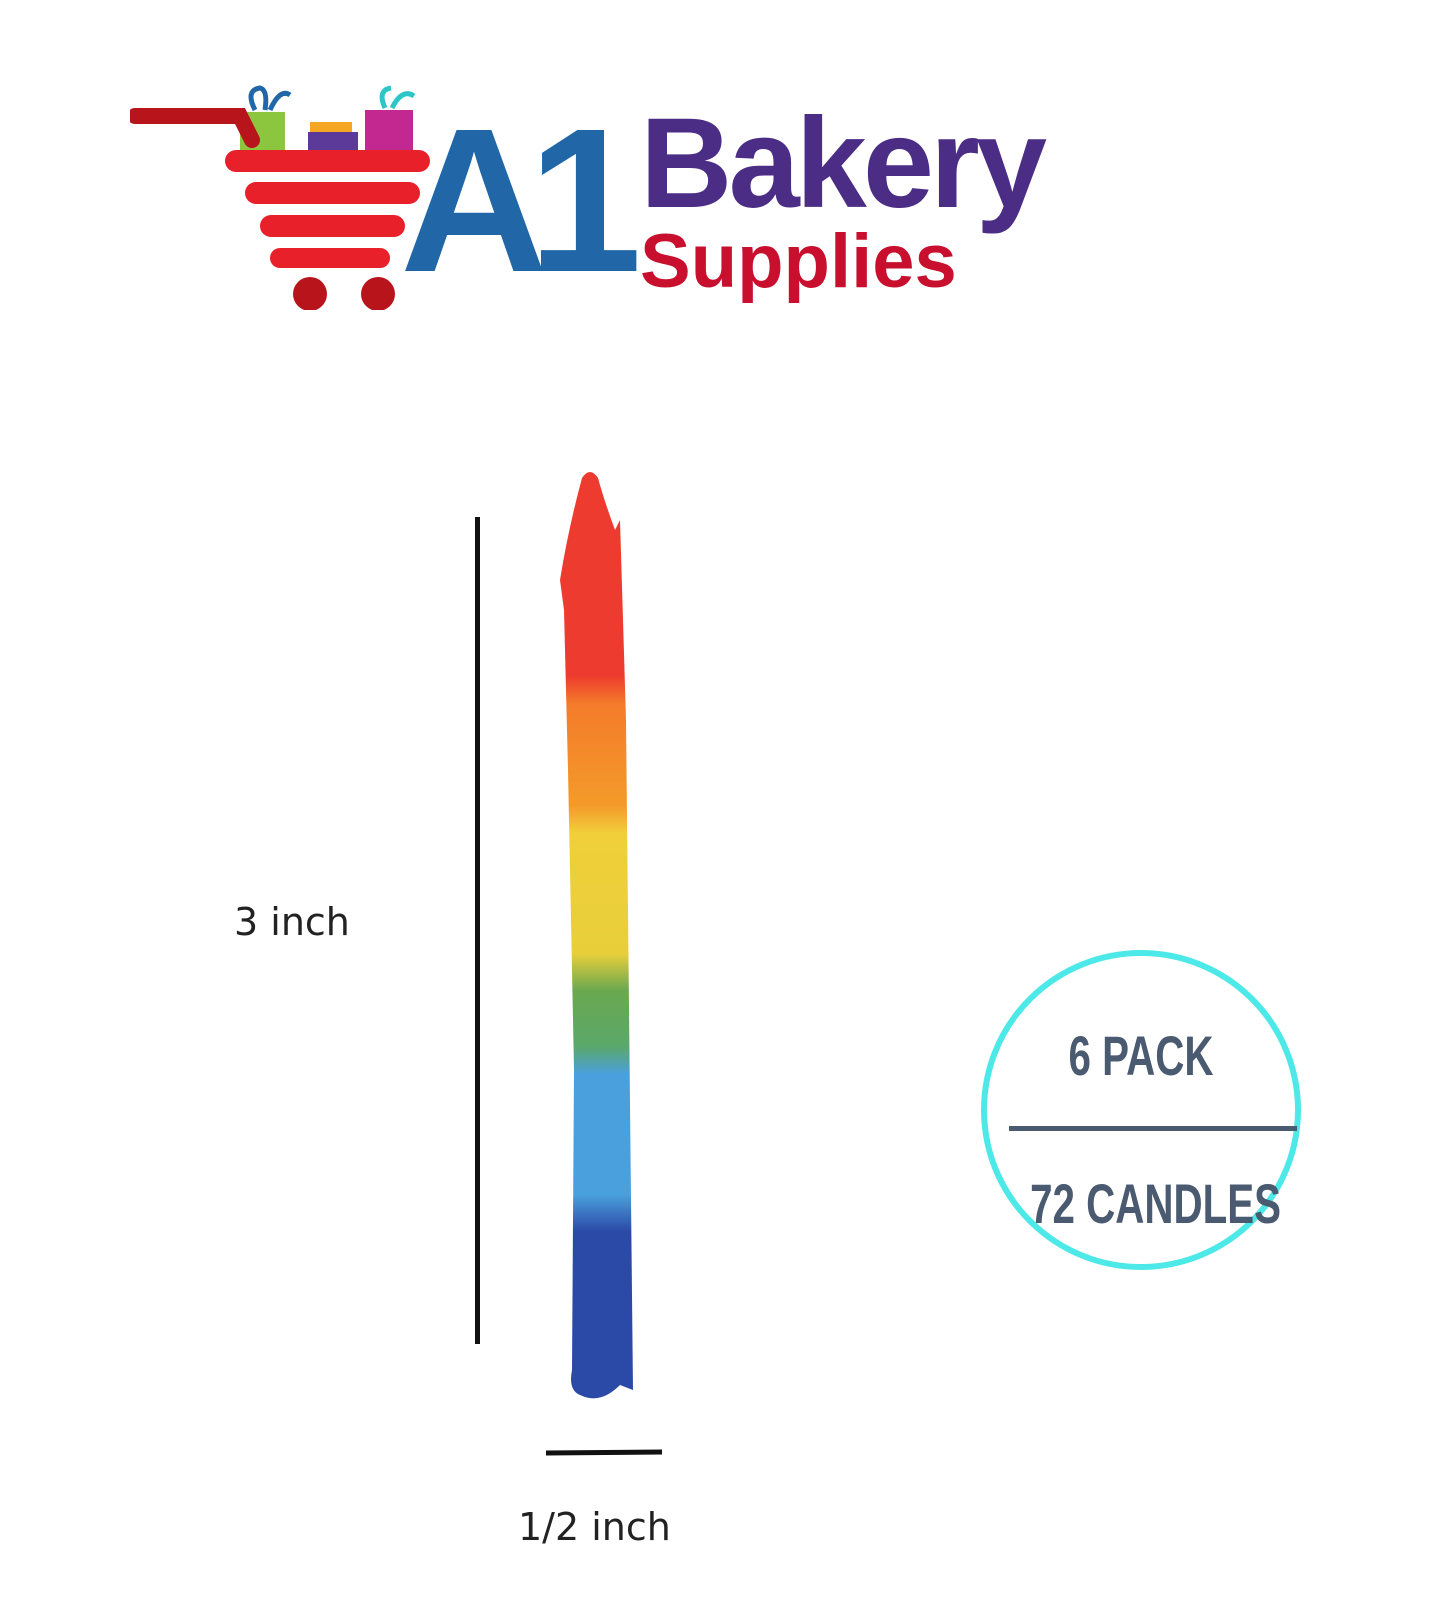  What do you see at coordinates (1153, 1128) in the screenshot?
I see `badge-divider` at bounding box center [1153, 1128].